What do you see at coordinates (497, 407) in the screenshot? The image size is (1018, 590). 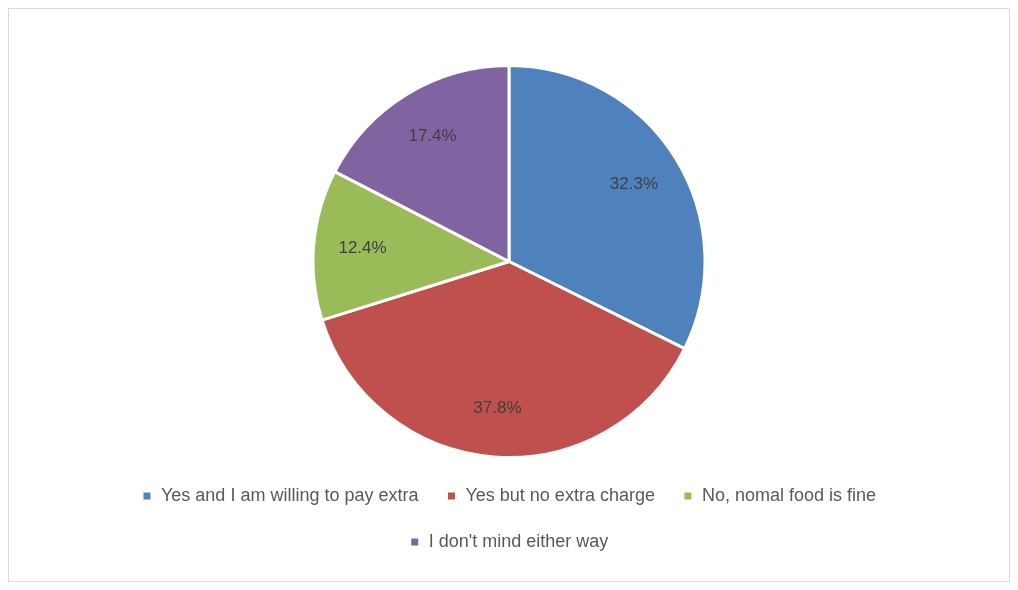 I see `data-label: 37.8%` at bounding box center [497, 407].